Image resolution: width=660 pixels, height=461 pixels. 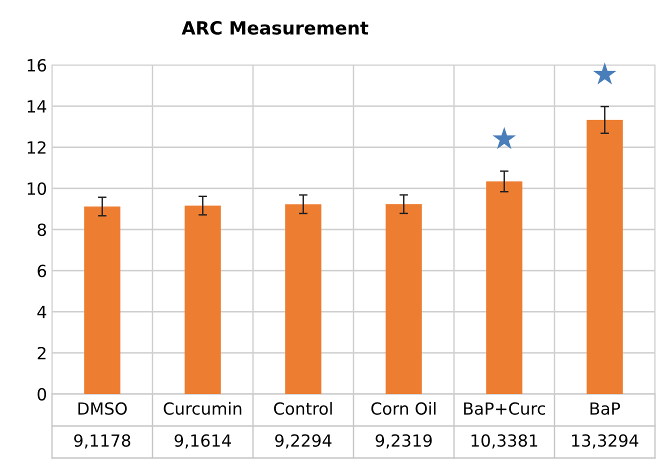 I want to click on data-label: 9,2294, so click(x=303, y=441).